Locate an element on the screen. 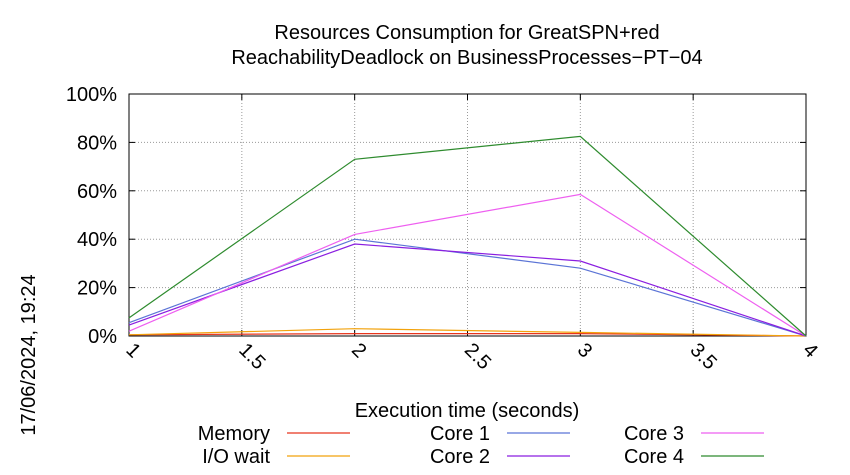 The image size is (850, 475). legend-label-core-1: Core 1 is located at coordinates (460, 434).